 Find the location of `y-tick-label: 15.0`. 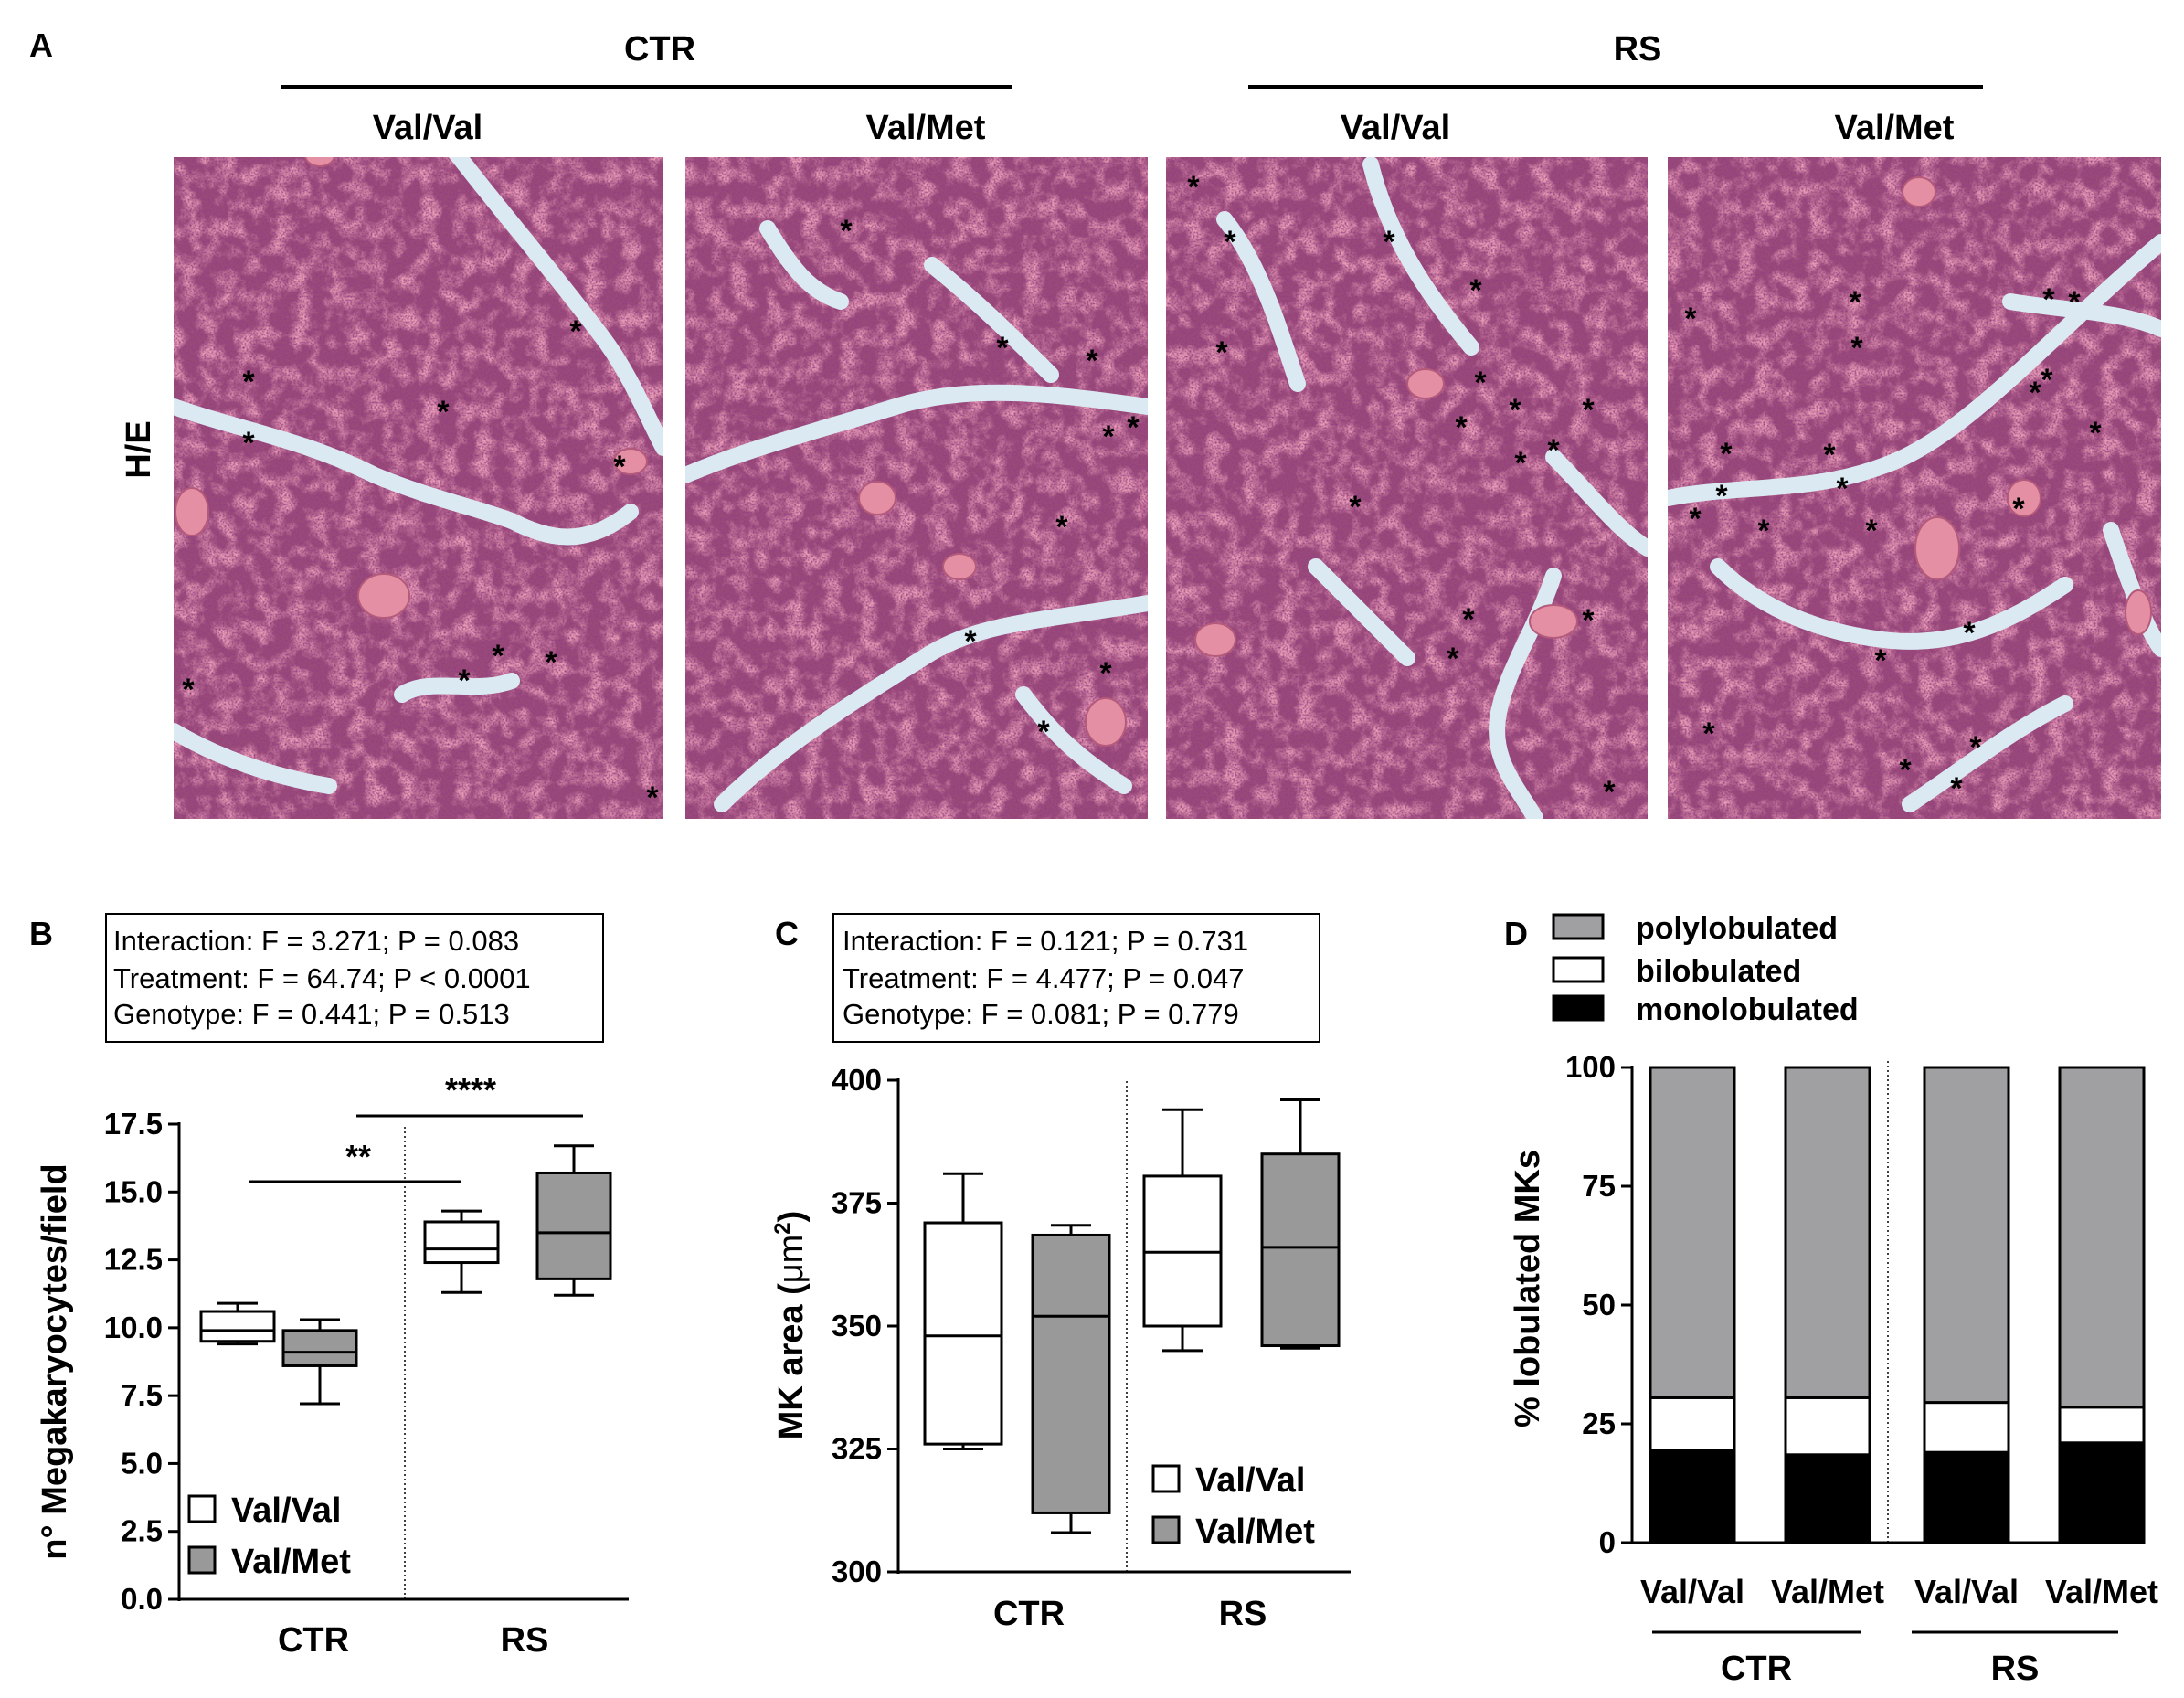

y-tick-label: 15.0 is located at coordinates (134, 1191).